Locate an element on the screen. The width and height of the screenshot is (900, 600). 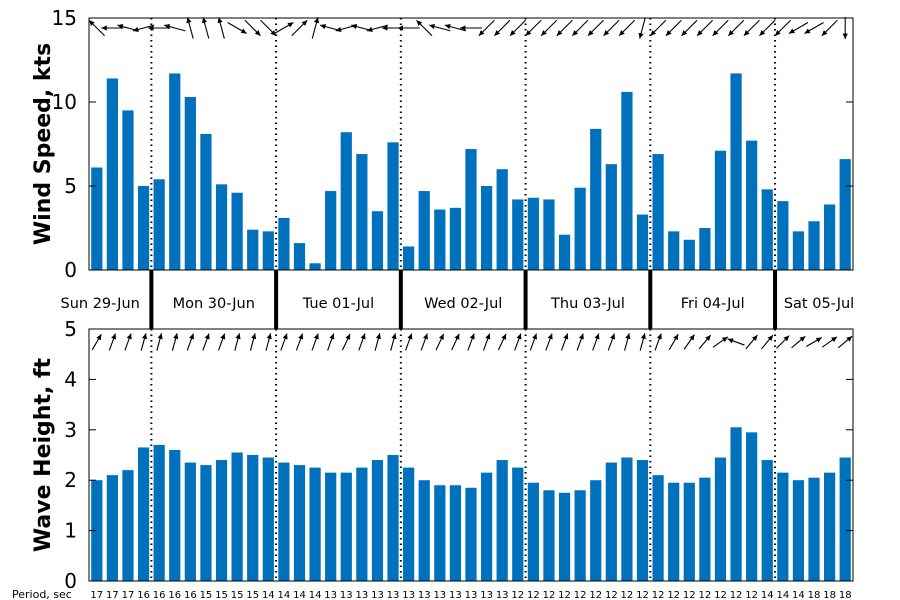
y-tick-label: 10 is located at coordinates (64, 102).